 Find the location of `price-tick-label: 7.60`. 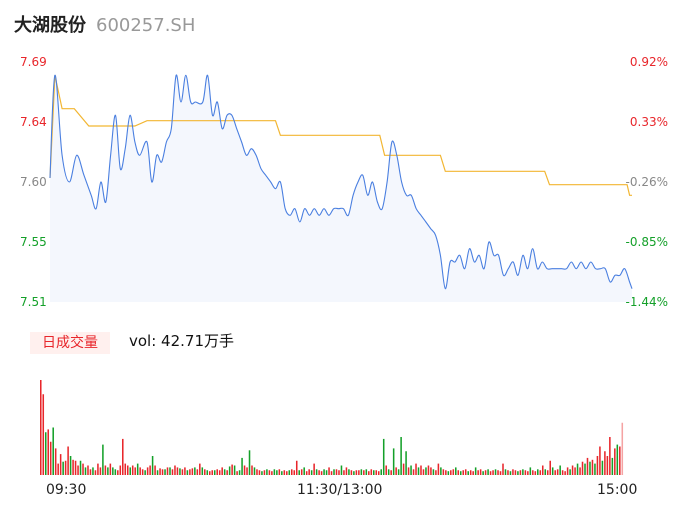

price-tick-label: 7.60 is located at coordinates (33, 182).